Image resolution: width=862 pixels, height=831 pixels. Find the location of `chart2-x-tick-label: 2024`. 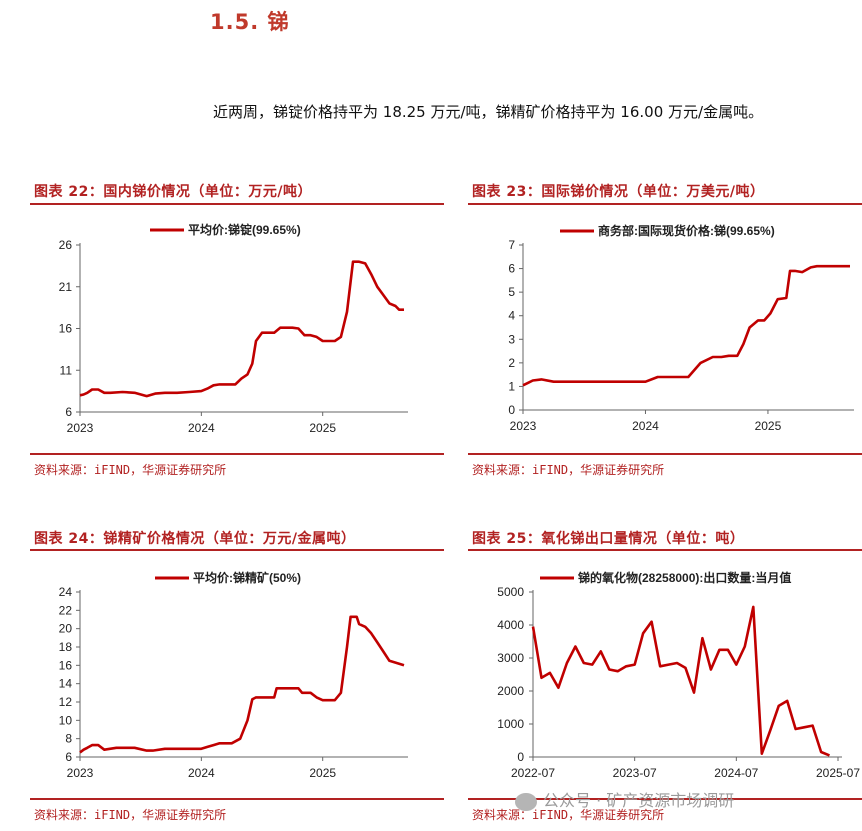

chart2-x-tick-label: 2024 is located at coordinates (201, 773).